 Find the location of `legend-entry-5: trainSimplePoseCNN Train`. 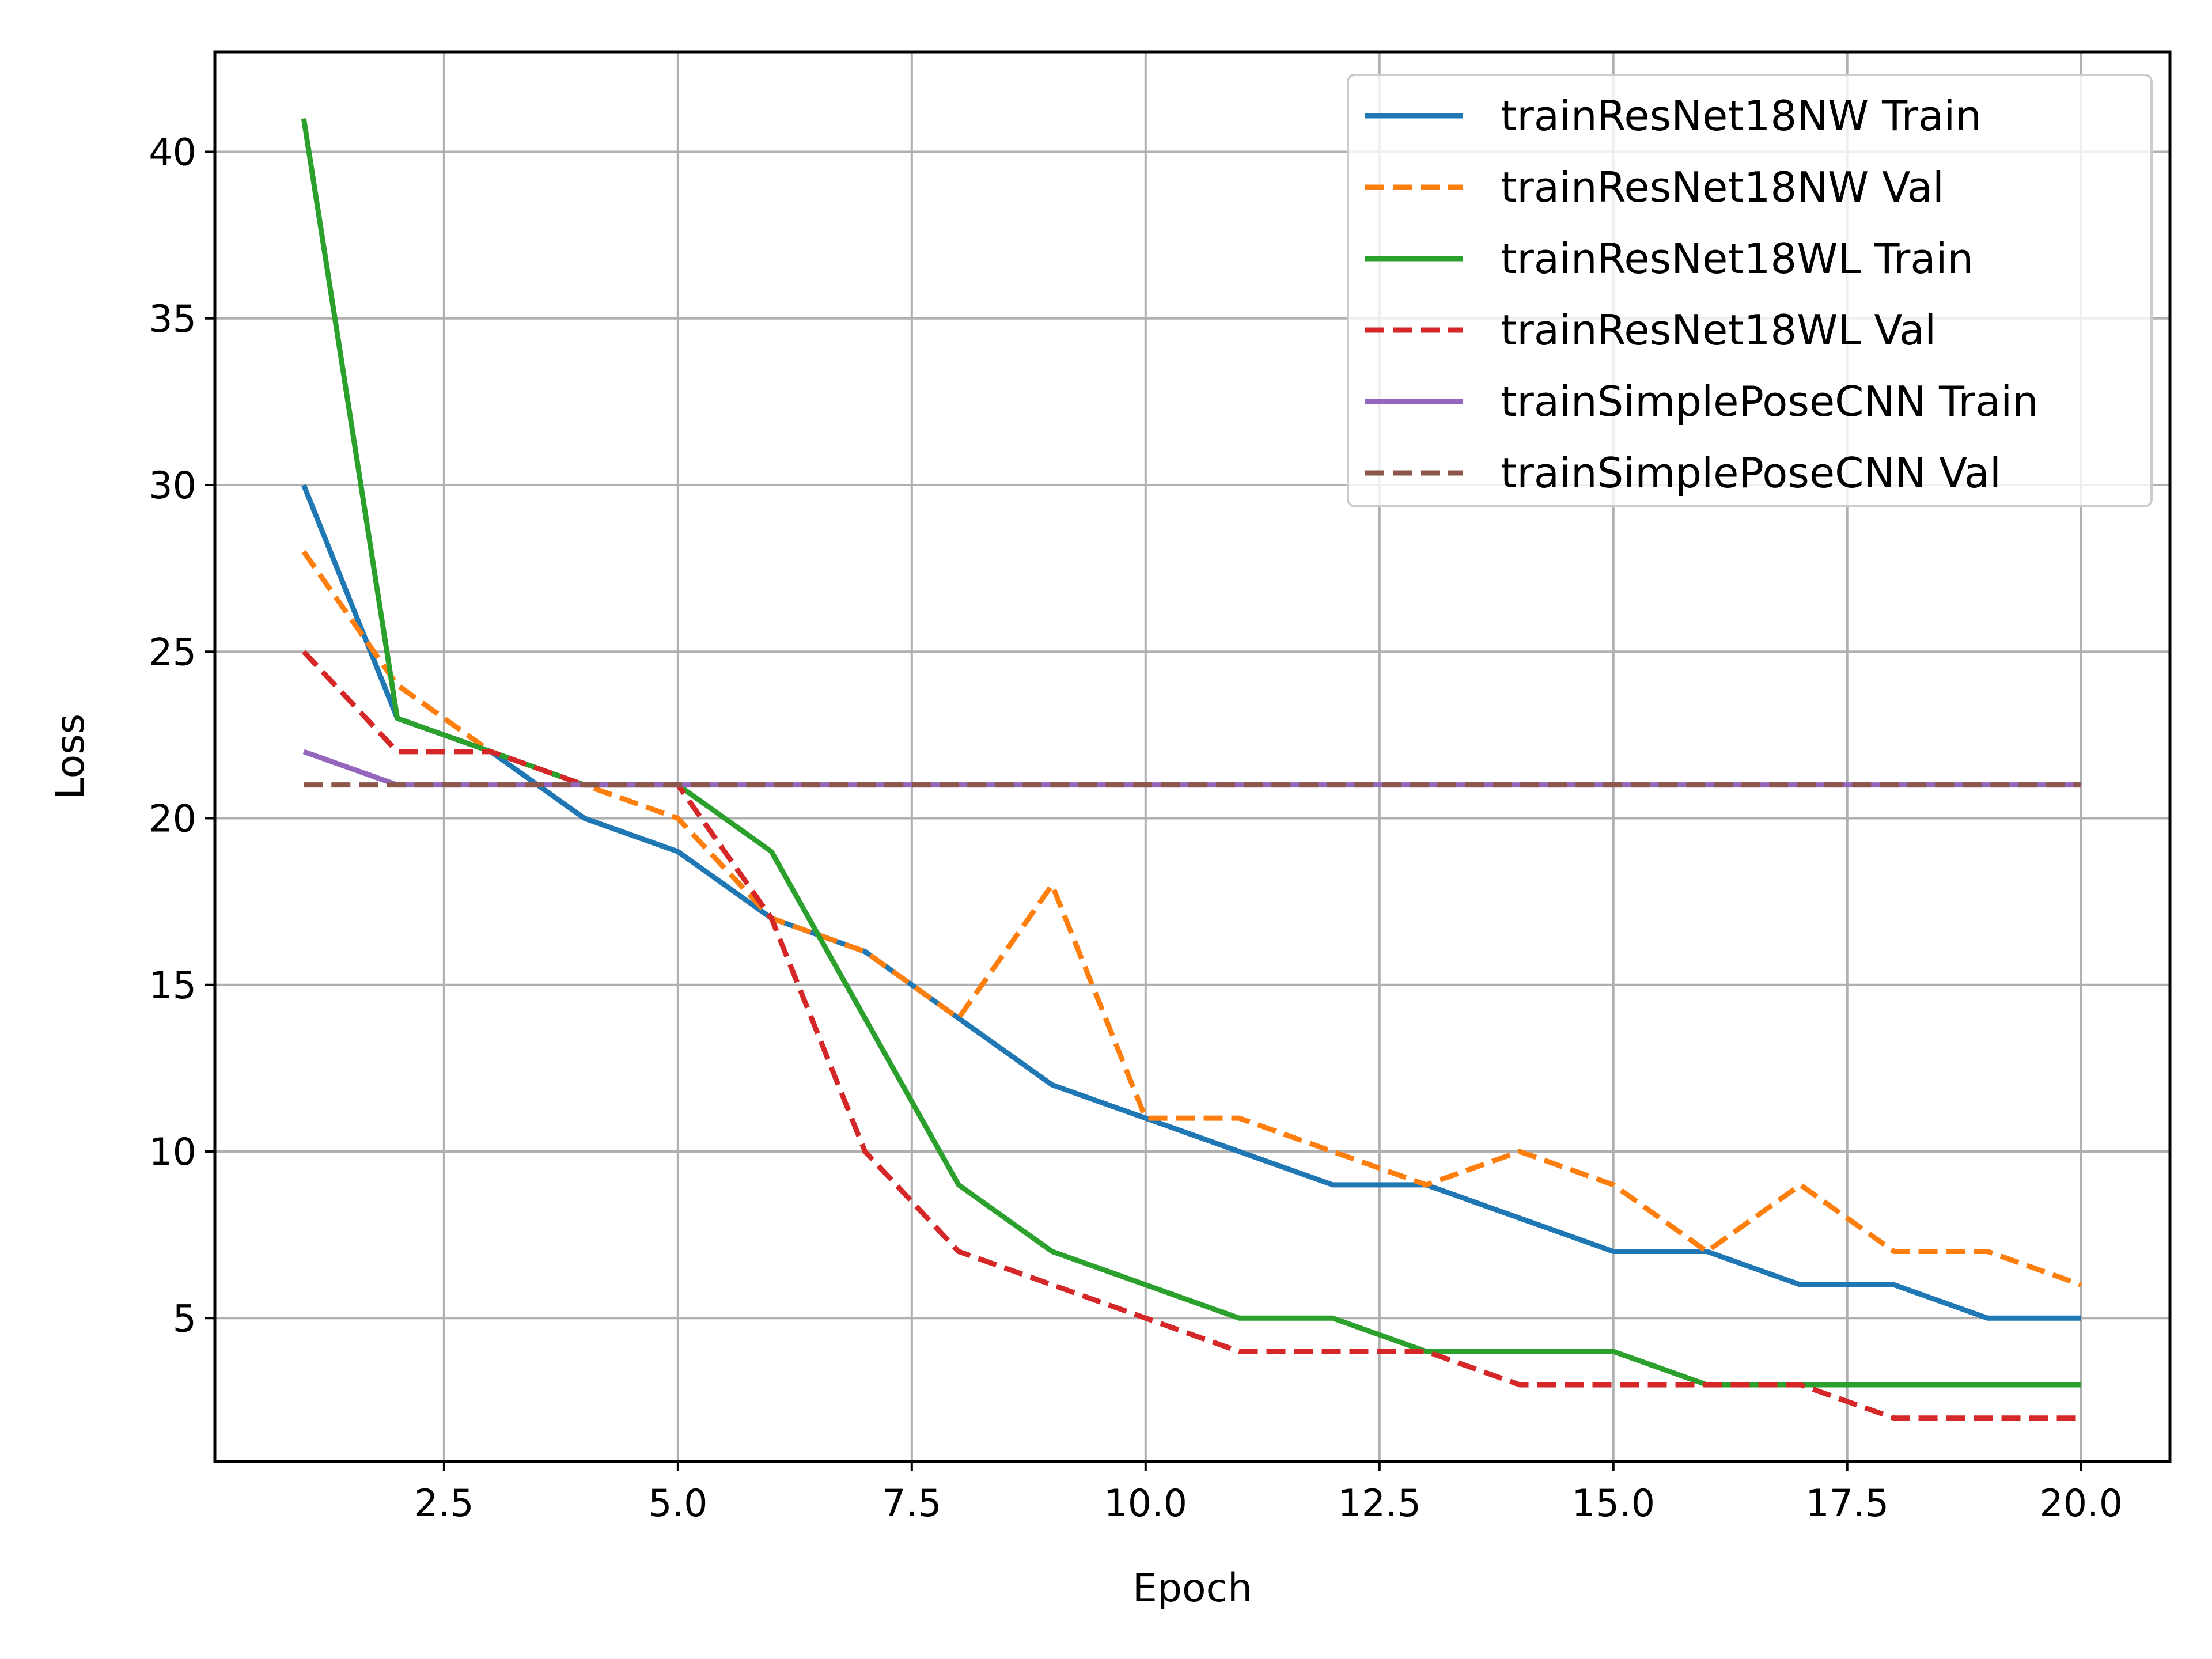

legend-entry-5: trainSimplePoseCNN Train is located at coordinates (1770, 401).